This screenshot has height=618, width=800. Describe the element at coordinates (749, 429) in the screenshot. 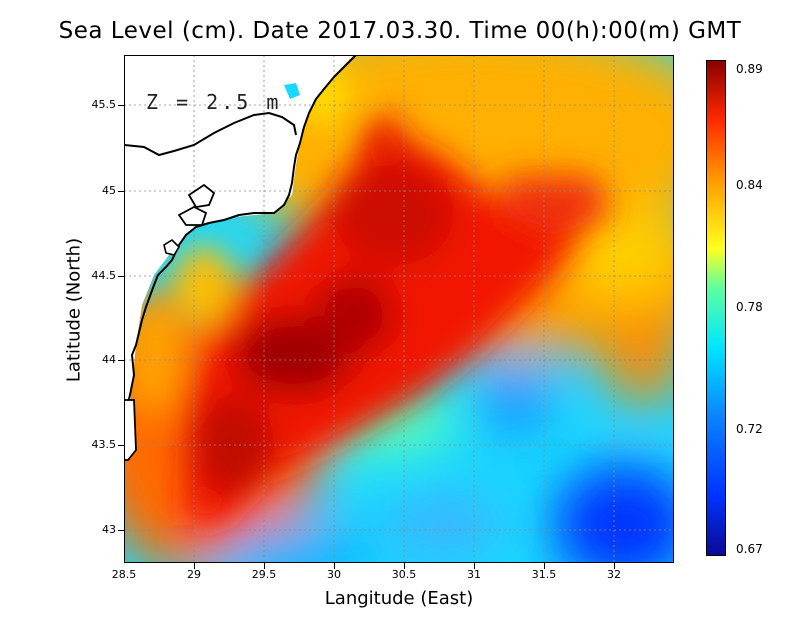

I see `colorbar-label: 0.72` at that location.